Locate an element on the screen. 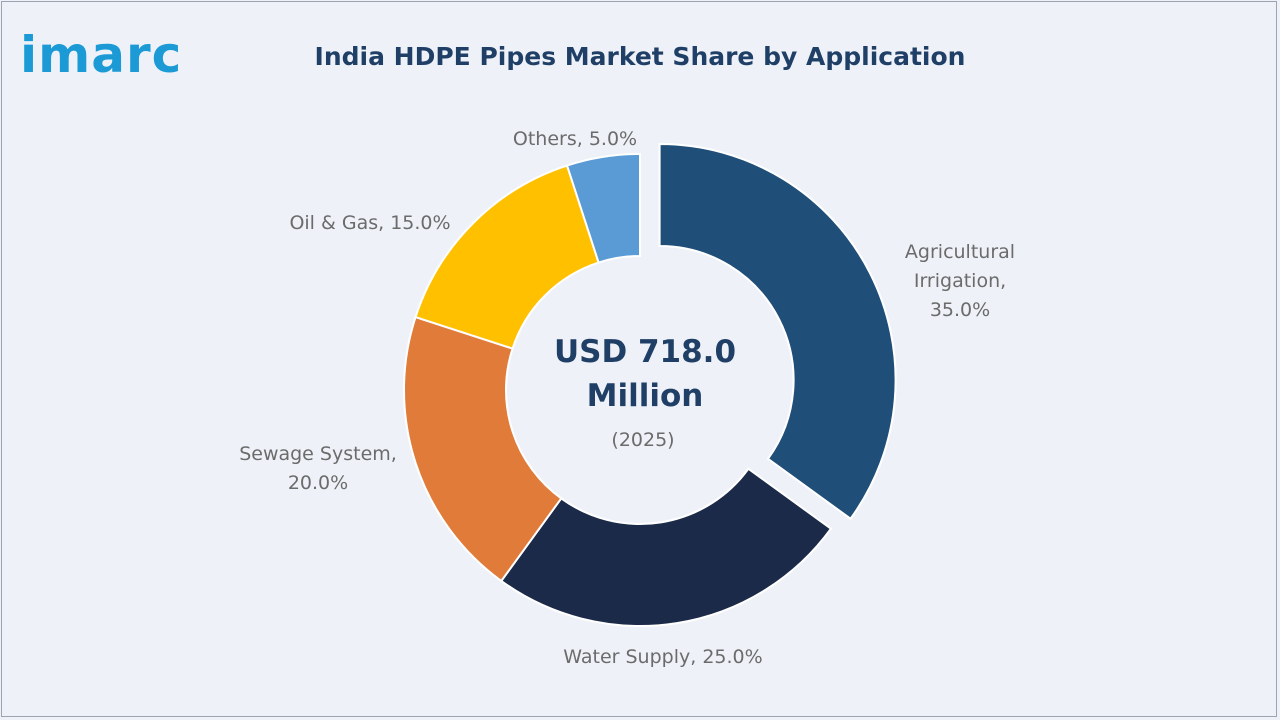 The height and width of the screenshot is (720, 1280). slice-label-water-supply: Water Supply, 25.0% is located at coordinates (662, 657).